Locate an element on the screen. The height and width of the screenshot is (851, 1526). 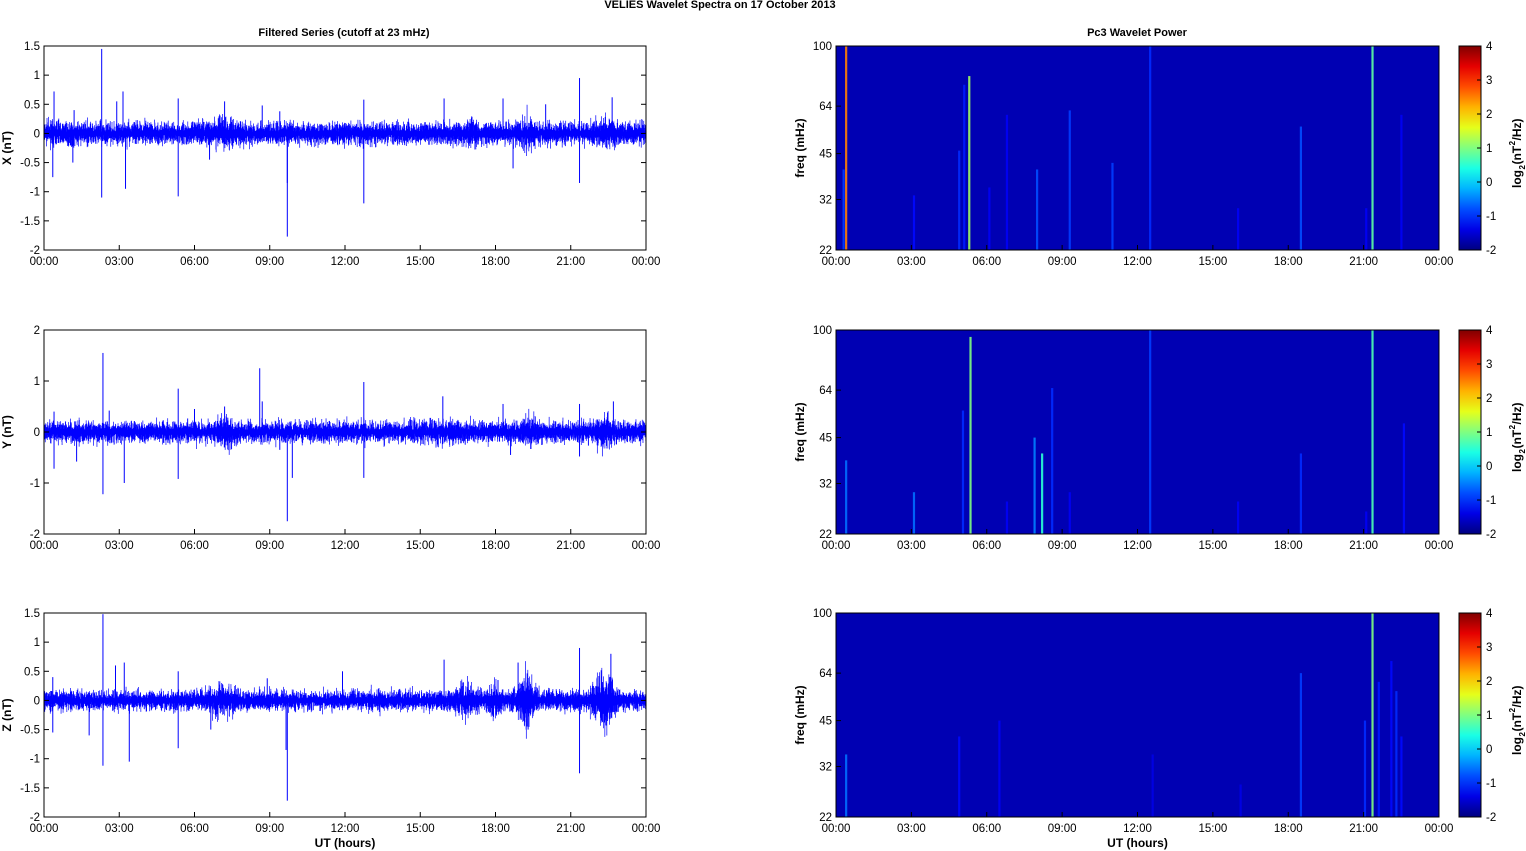
x-axis-label: UT (hours) is located at coordinates (1137, 843).